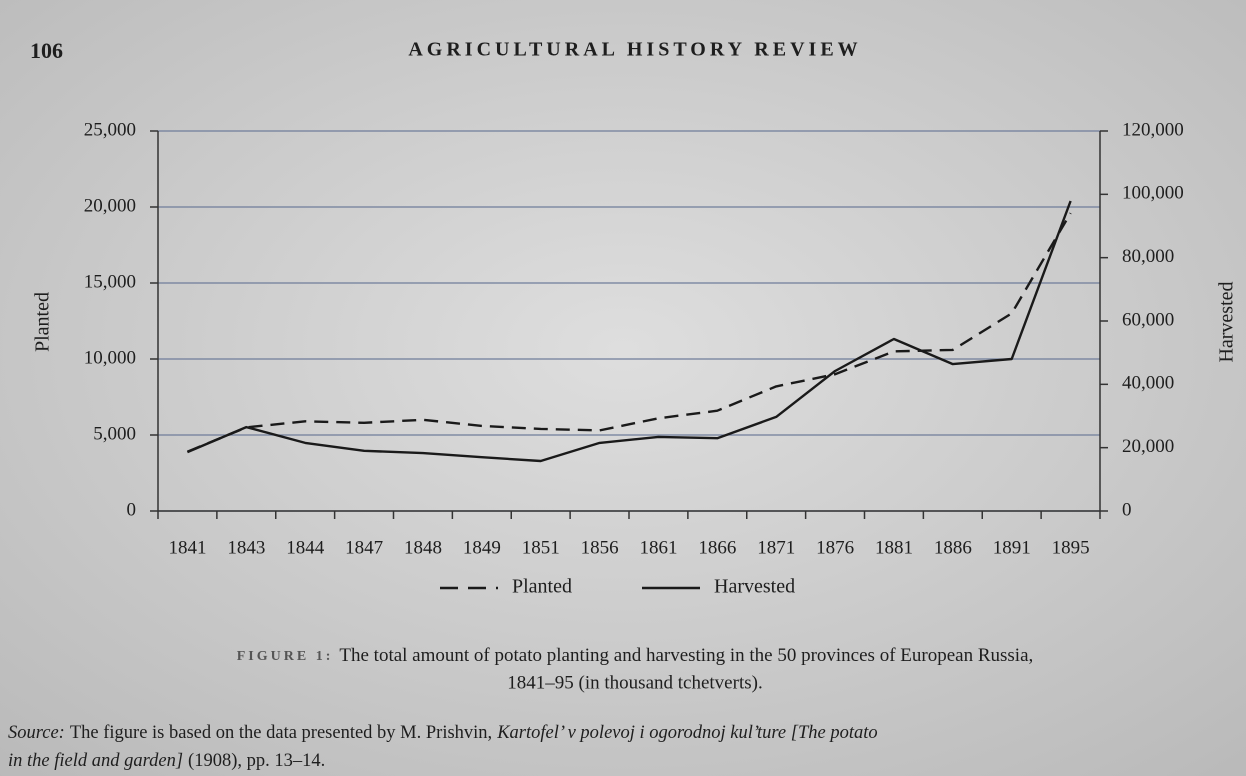 The image size is (1246, 776). Describe the element at coordinates (717, 547) in the screenshot. I see `x-tick-label: 1866` at that location.